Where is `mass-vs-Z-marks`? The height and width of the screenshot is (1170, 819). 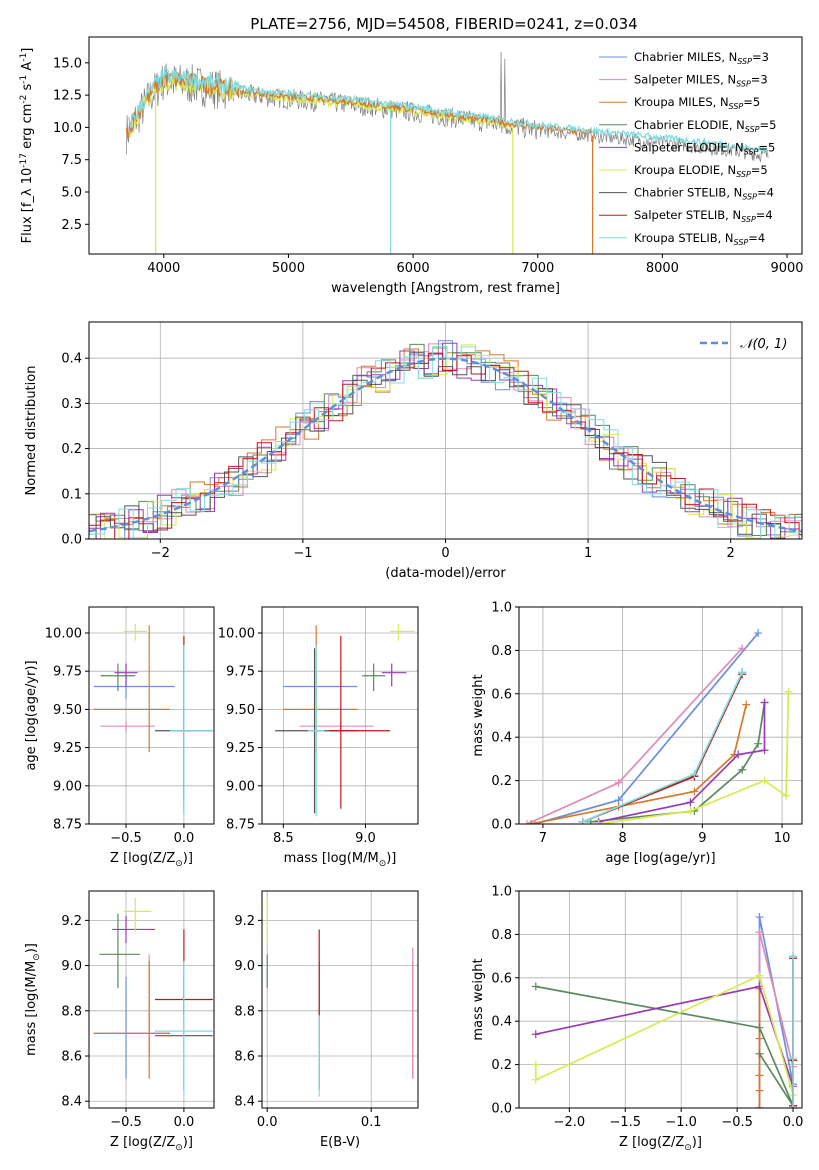
mass-vs-Z-marks is located at coordinates (153, 997).